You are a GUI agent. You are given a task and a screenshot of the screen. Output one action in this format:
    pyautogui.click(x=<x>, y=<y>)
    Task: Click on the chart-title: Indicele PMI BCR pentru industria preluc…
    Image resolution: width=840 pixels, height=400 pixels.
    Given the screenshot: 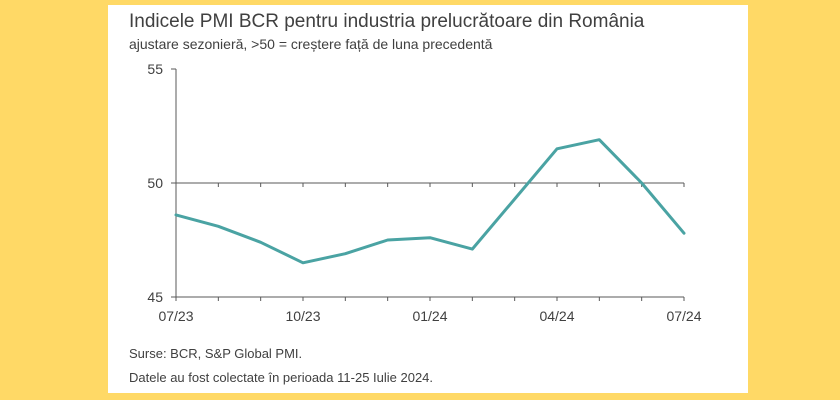 What is the action you would take?
    pyautogui.click(x=387, y=21)
    